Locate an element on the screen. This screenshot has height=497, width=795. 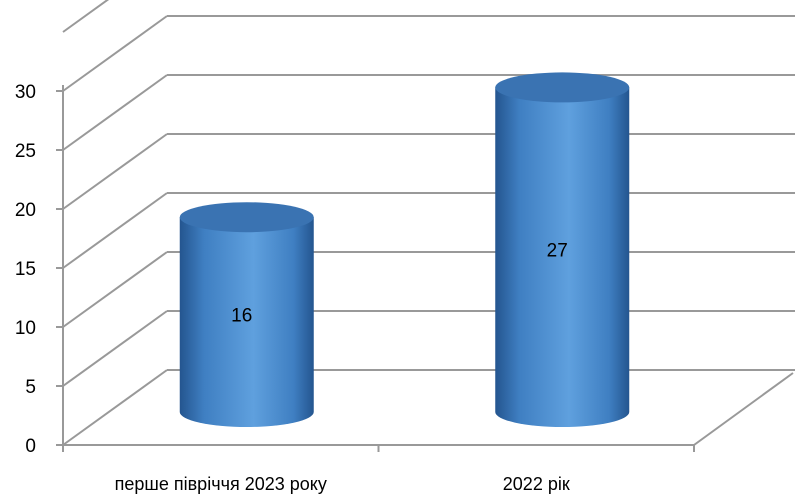
x-category-label: перше півріччя 2023 року is located at coordinates (221, 484).